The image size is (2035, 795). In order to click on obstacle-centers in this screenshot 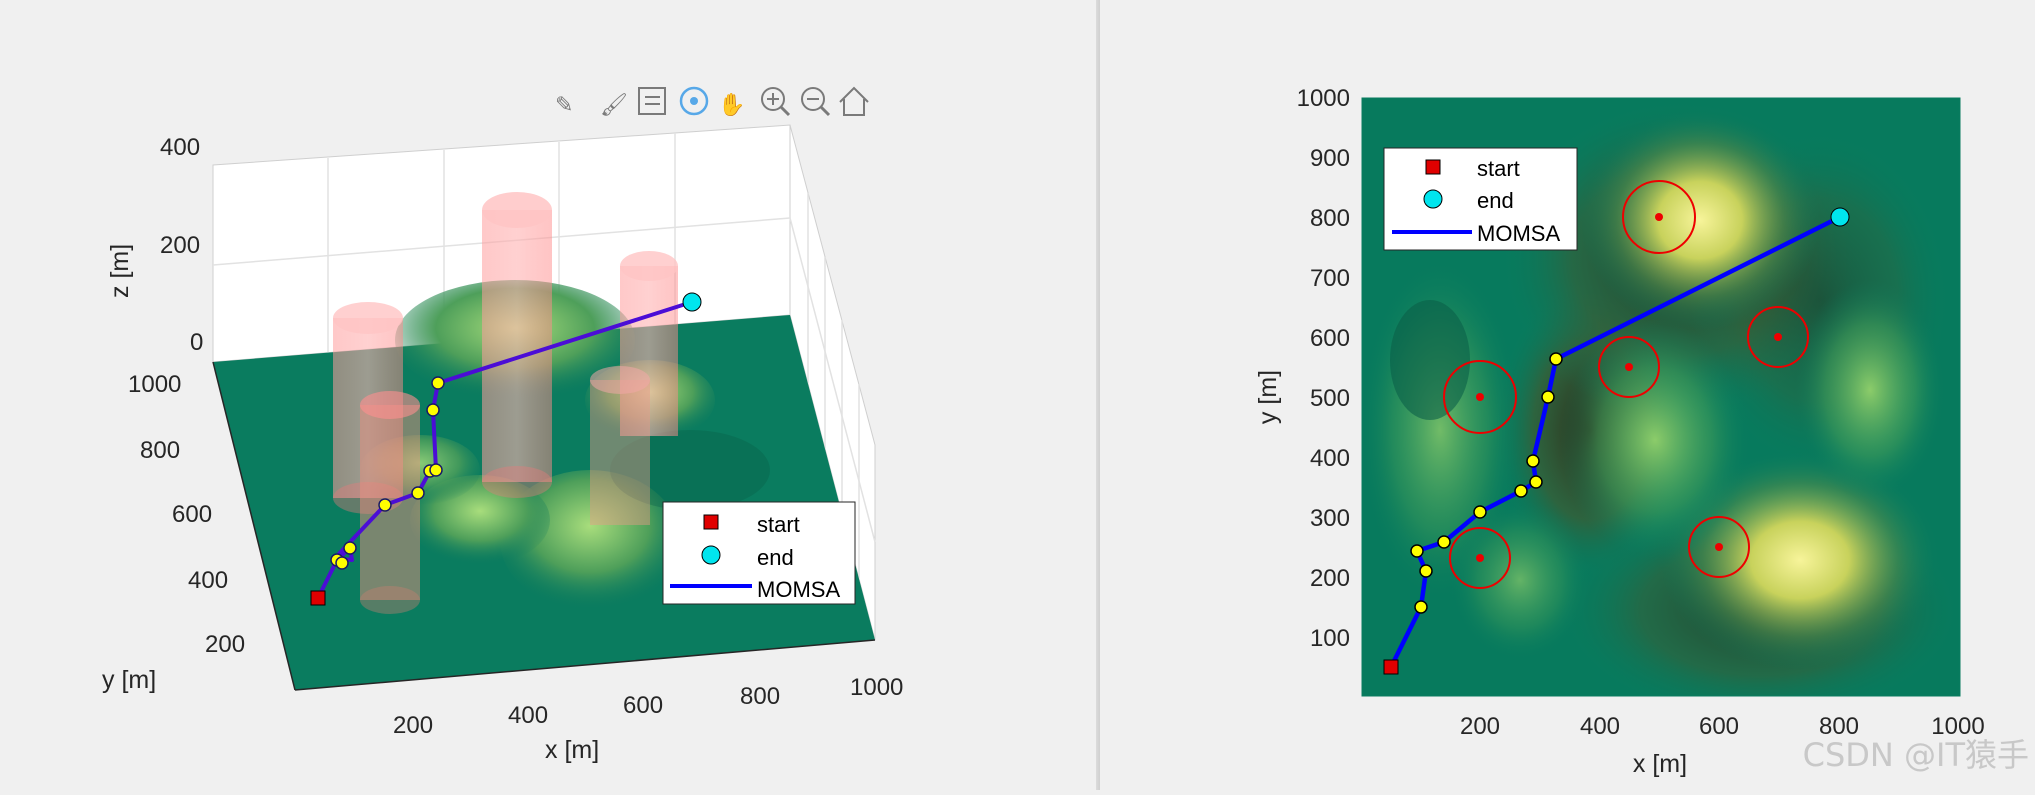, I will do `click(1629, 387)`.